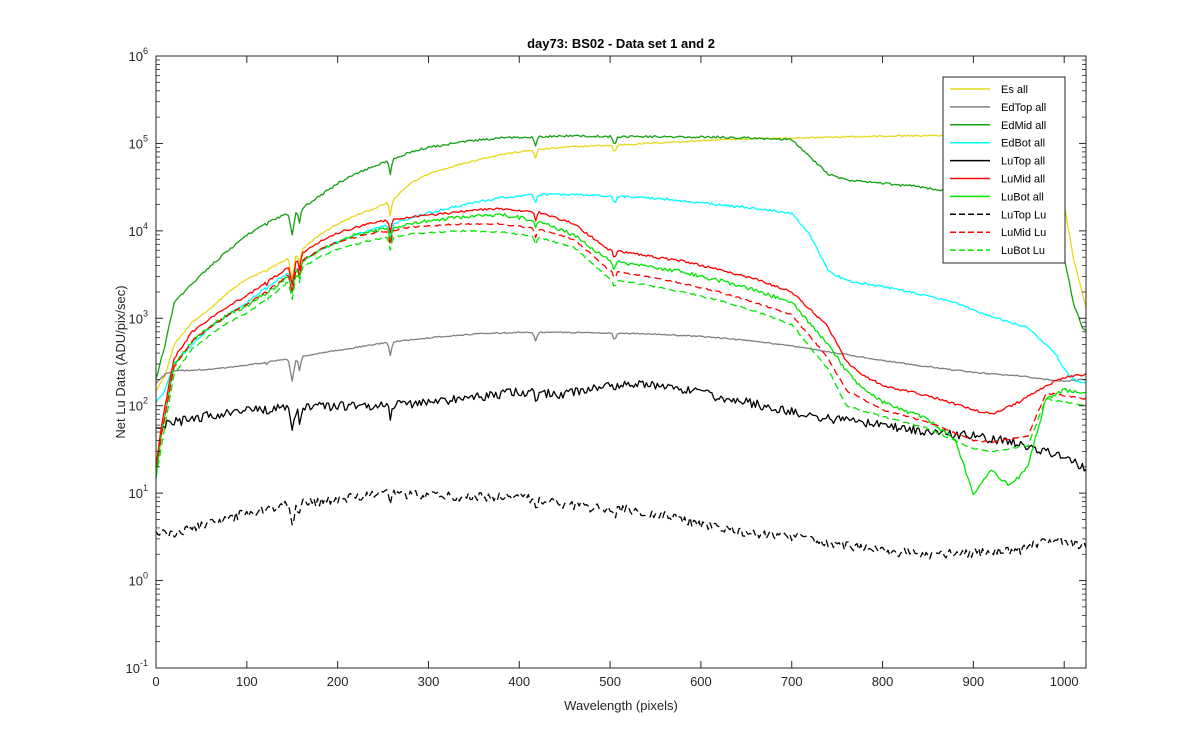 The height and width of the screenshot is (750, 1200). I want to click on legend-label: EdTop all, so click(1023, 108).